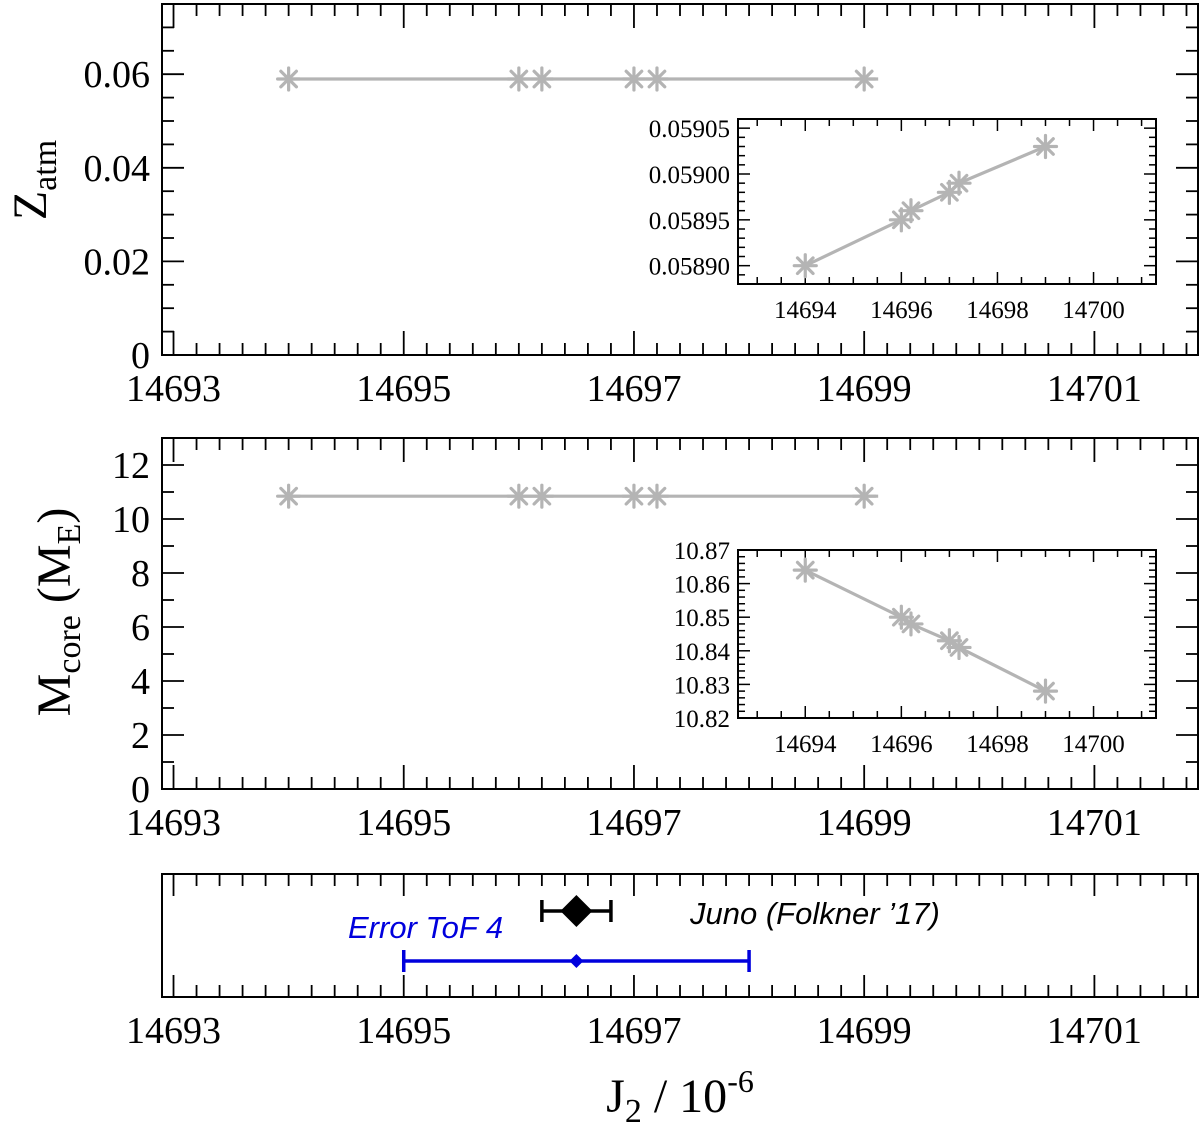 This screenshot has height=1124, width=1200. Describe the element at coordinates (576, 911) in the screenshot. I see `juno-point` at that location.